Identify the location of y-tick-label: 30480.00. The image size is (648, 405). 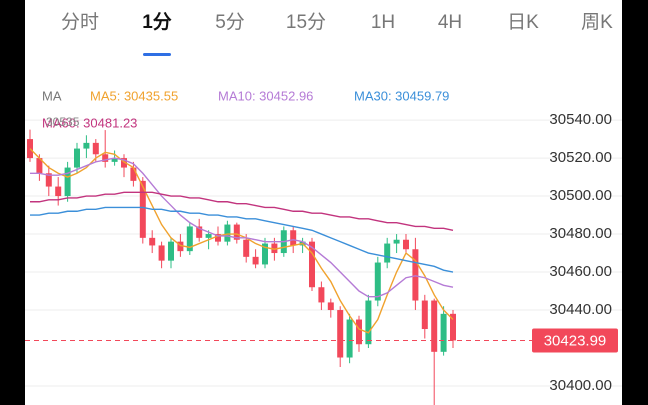
(580, 233).